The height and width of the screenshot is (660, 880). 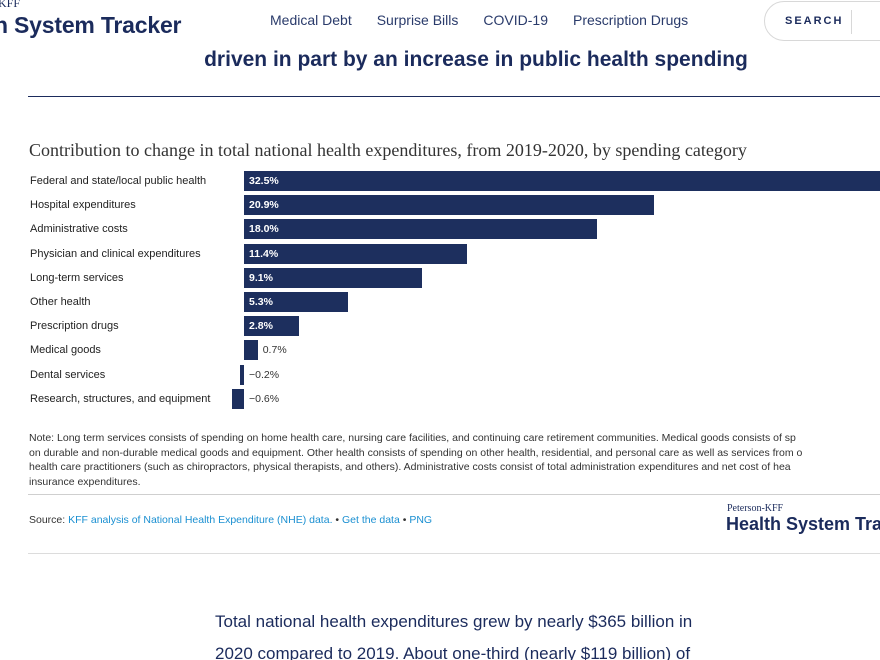 I want to click on category-label: Medical goods, so click(x=65, y=350).